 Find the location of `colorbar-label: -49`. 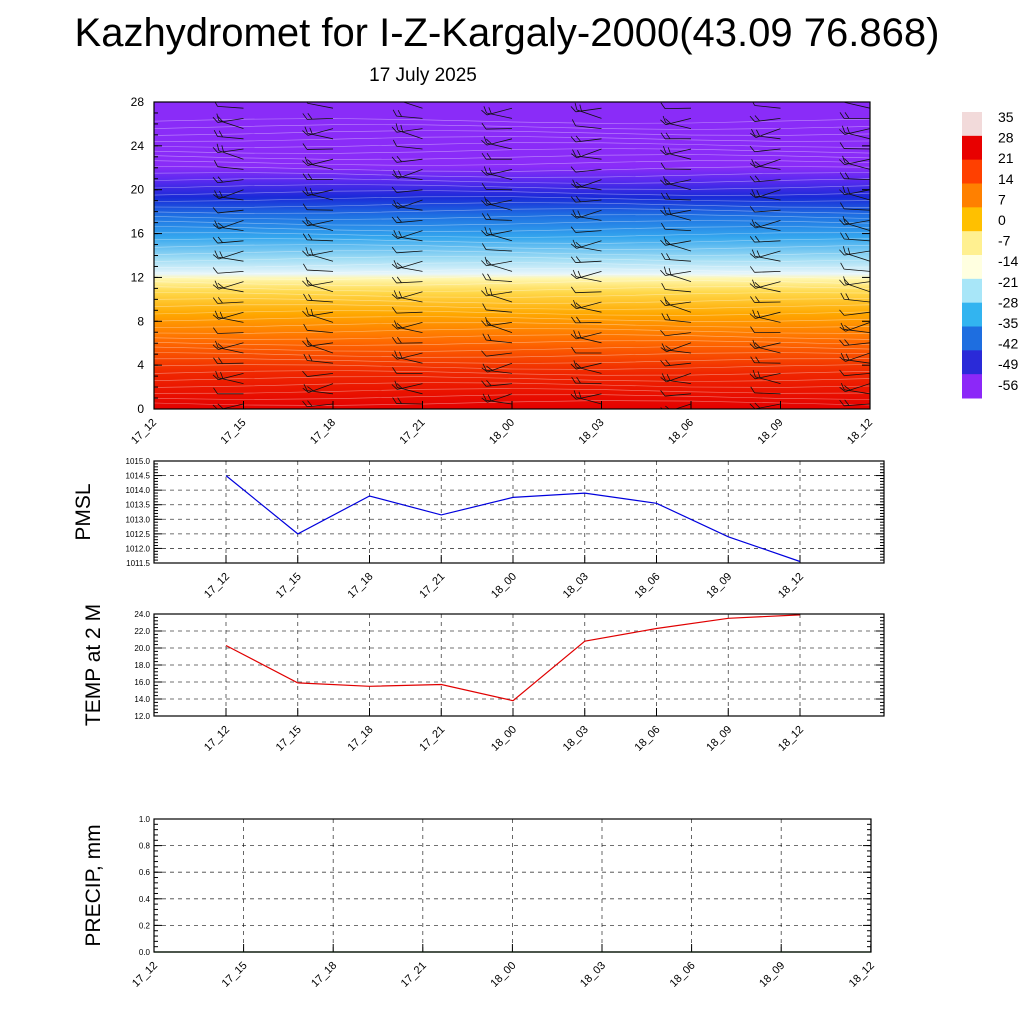

colorbar-label: -49 is located at coordinates (1008, 364).